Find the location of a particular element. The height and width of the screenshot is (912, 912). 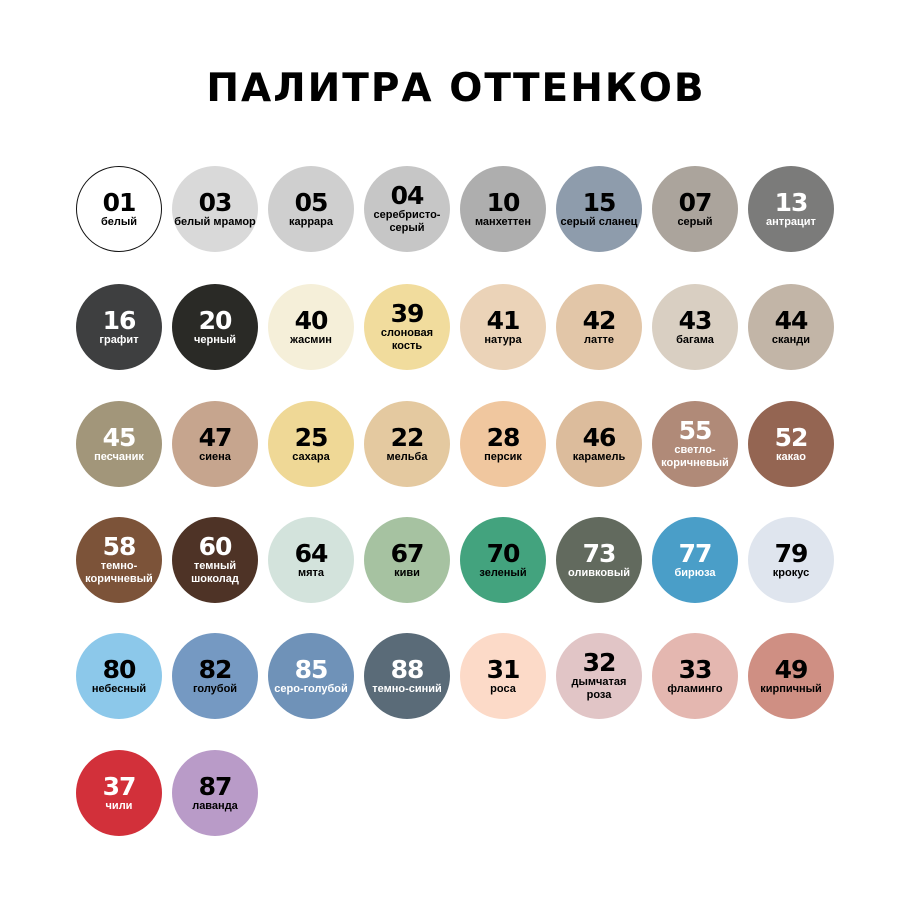

swatch-name: латте is located at coordinates (599, 339).